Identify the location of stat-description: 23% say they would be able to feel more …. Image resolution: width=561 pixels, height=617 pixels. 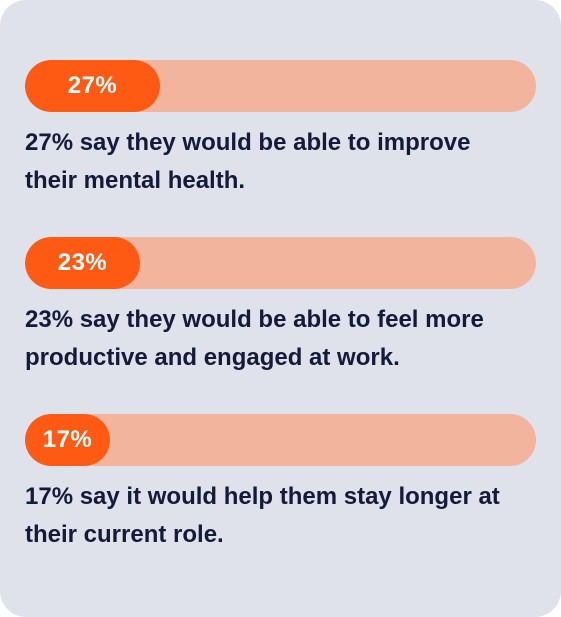
(254, 338).